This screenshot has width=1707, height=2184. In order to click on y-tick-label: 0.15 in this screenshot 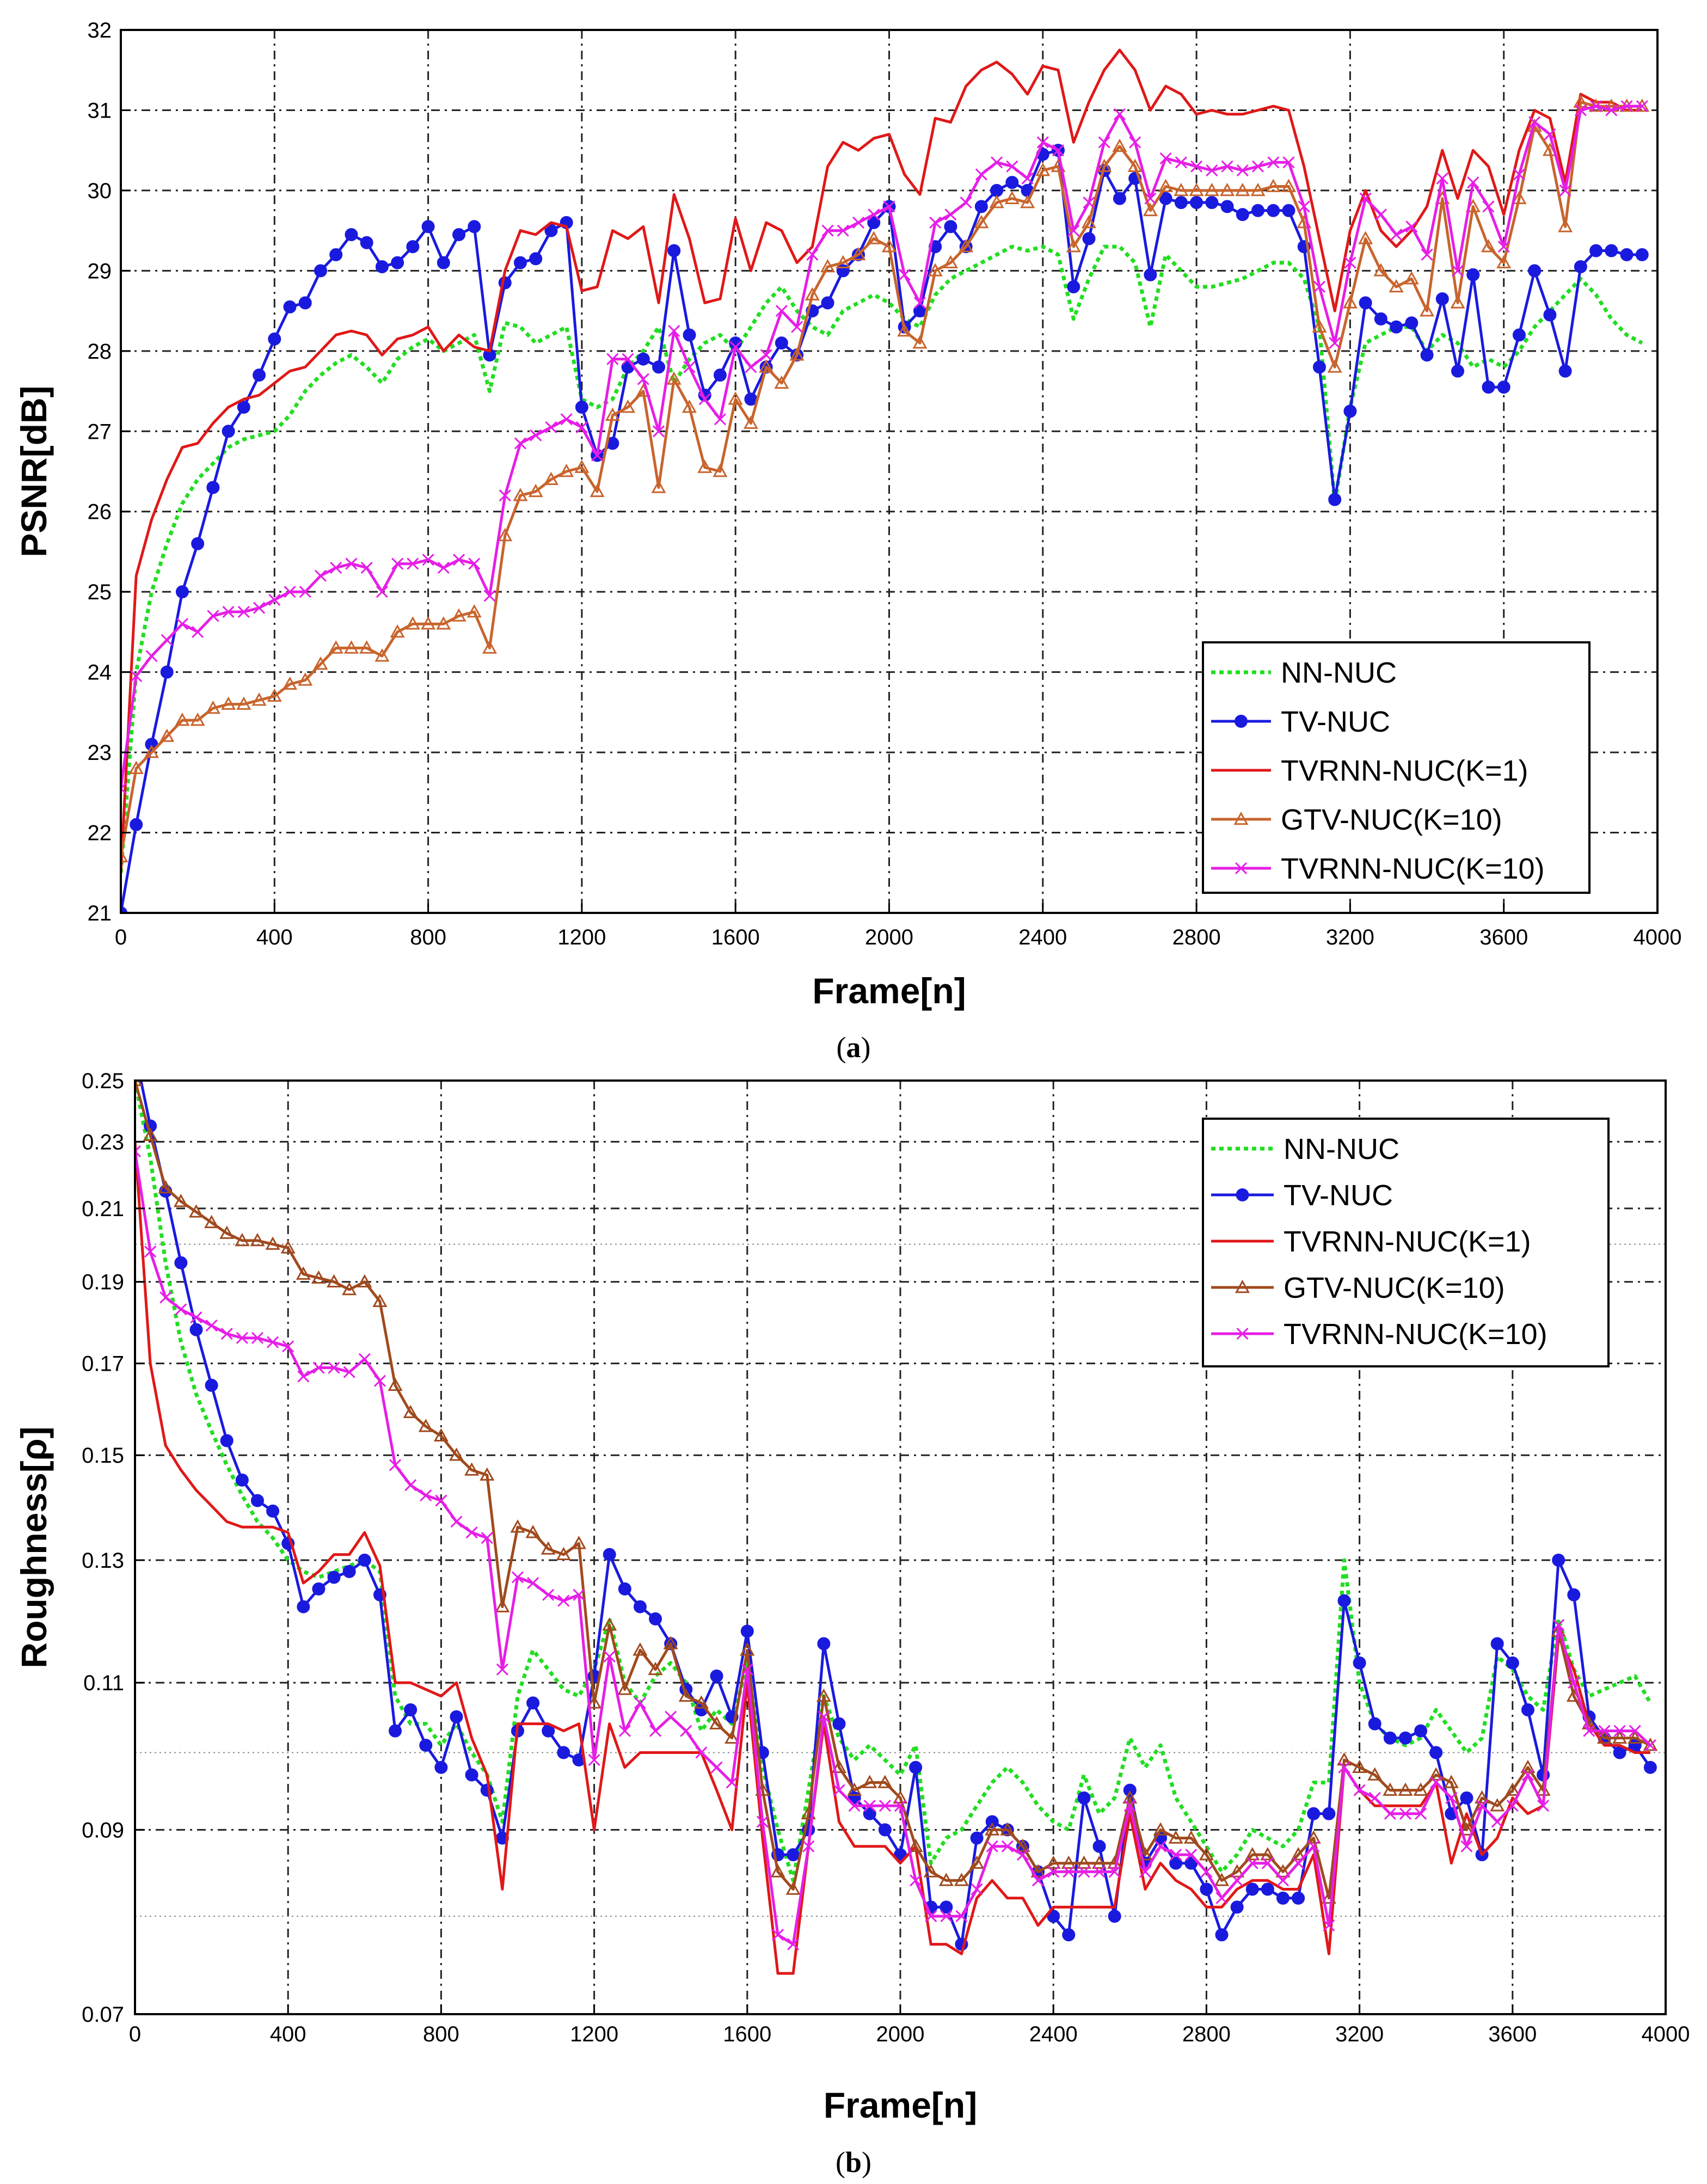, I will do `click(103, 1456)`.